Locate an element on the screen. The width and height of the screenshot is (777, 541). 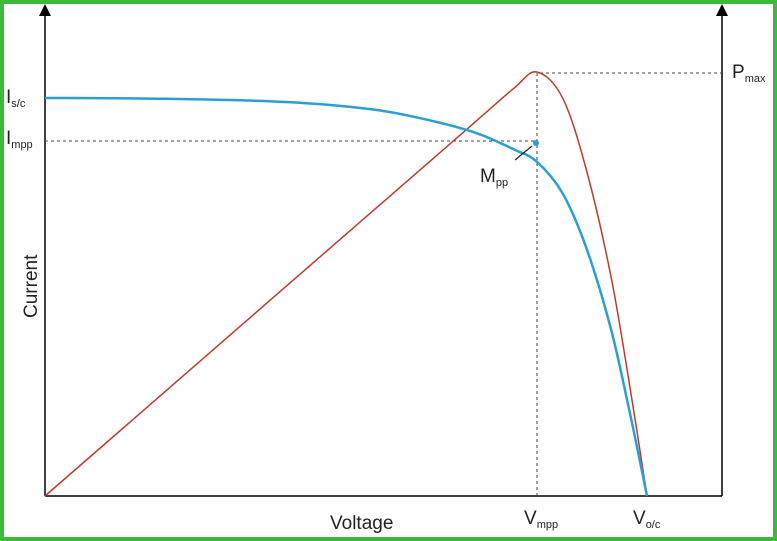
vmpp-label: Vmpp is located at coordinates (541, 519).